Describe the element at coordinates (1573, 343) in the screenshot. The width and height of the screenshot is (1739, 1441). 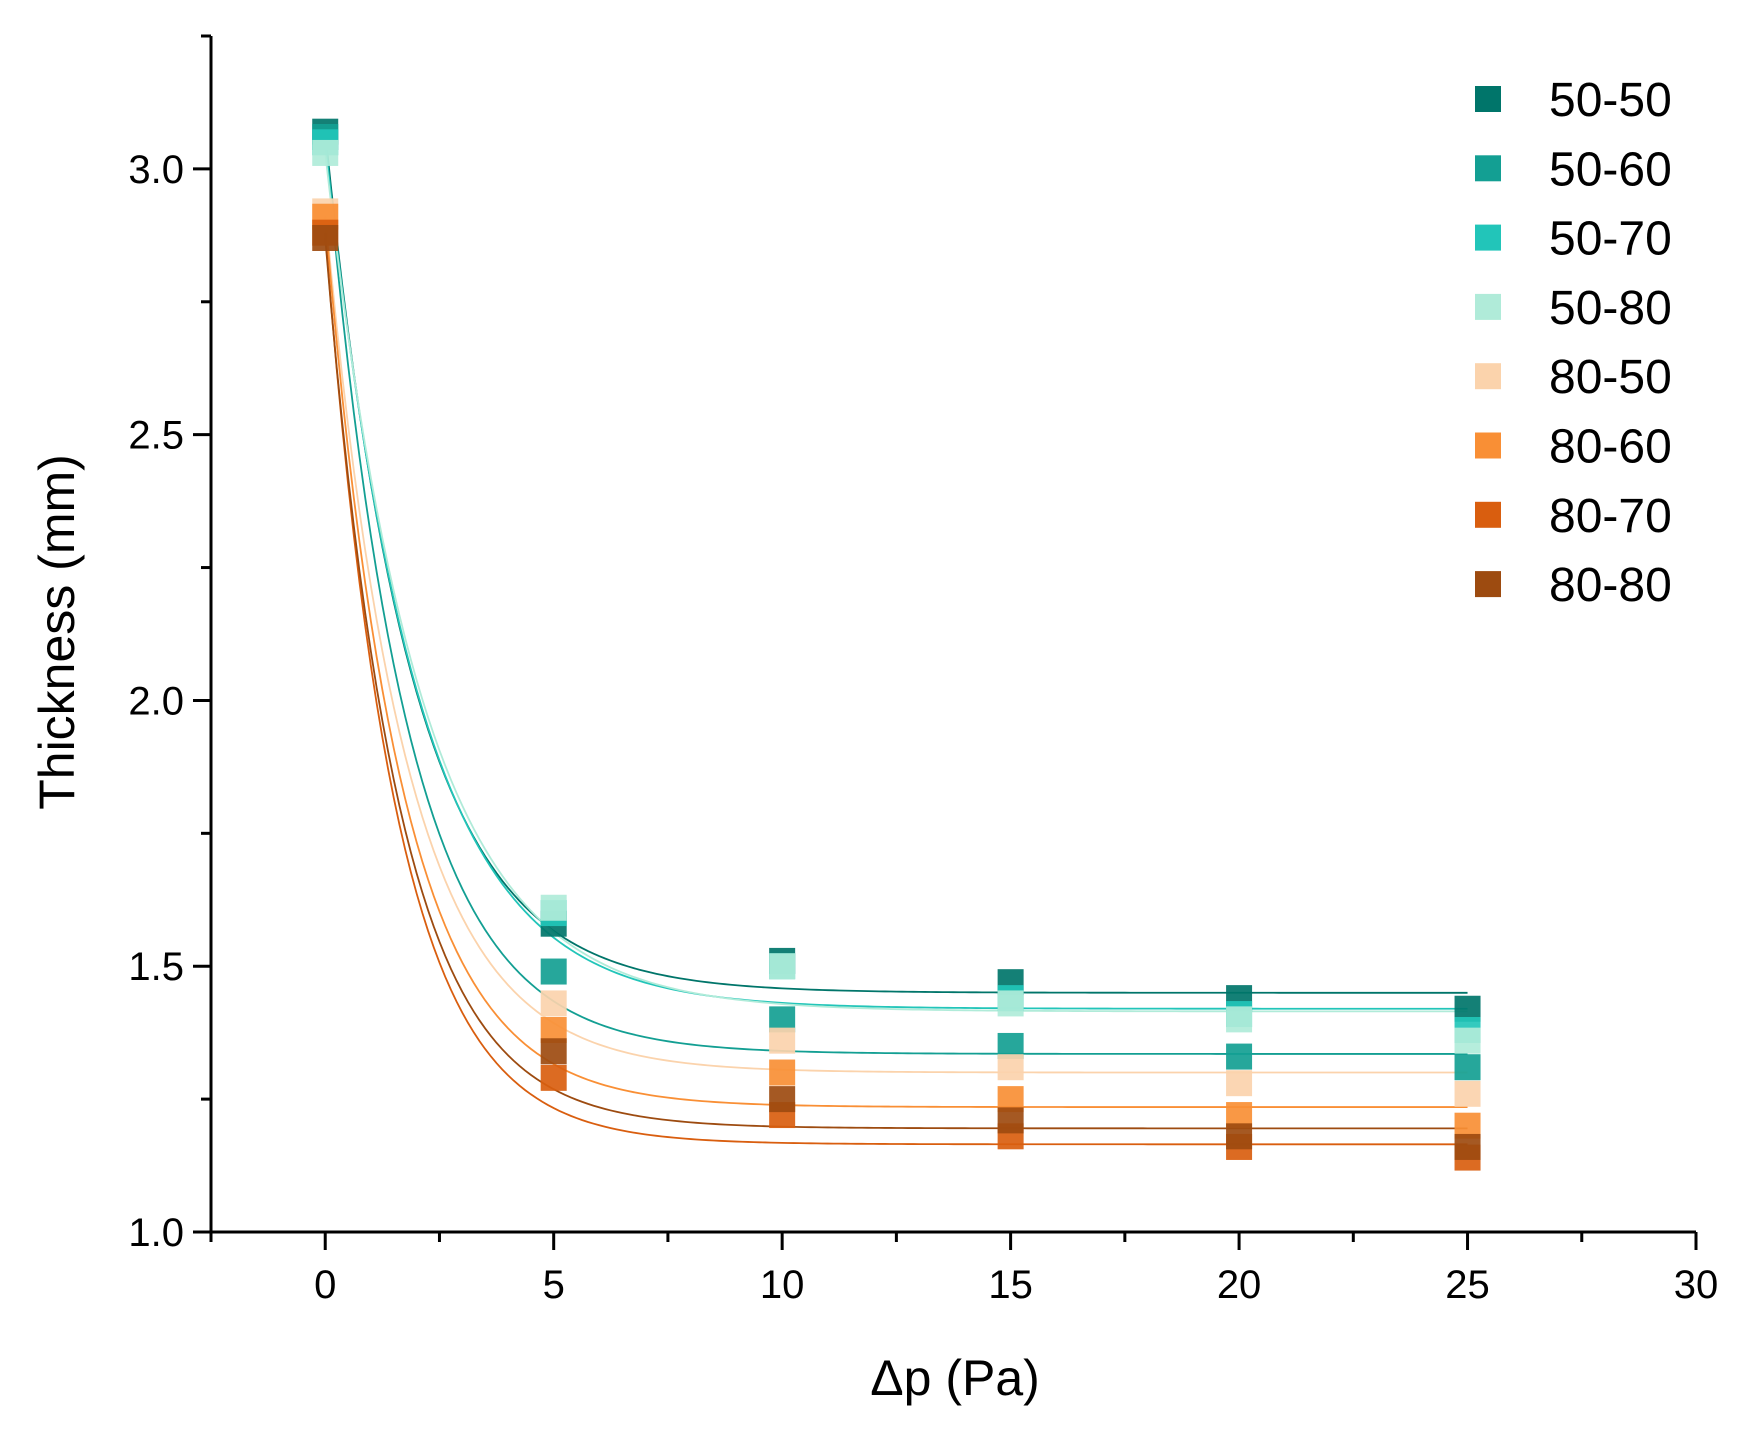
I see `legend: 50-50 50-60 50-70 50-80 80-50 80-60 80-70 80-80` at that location.